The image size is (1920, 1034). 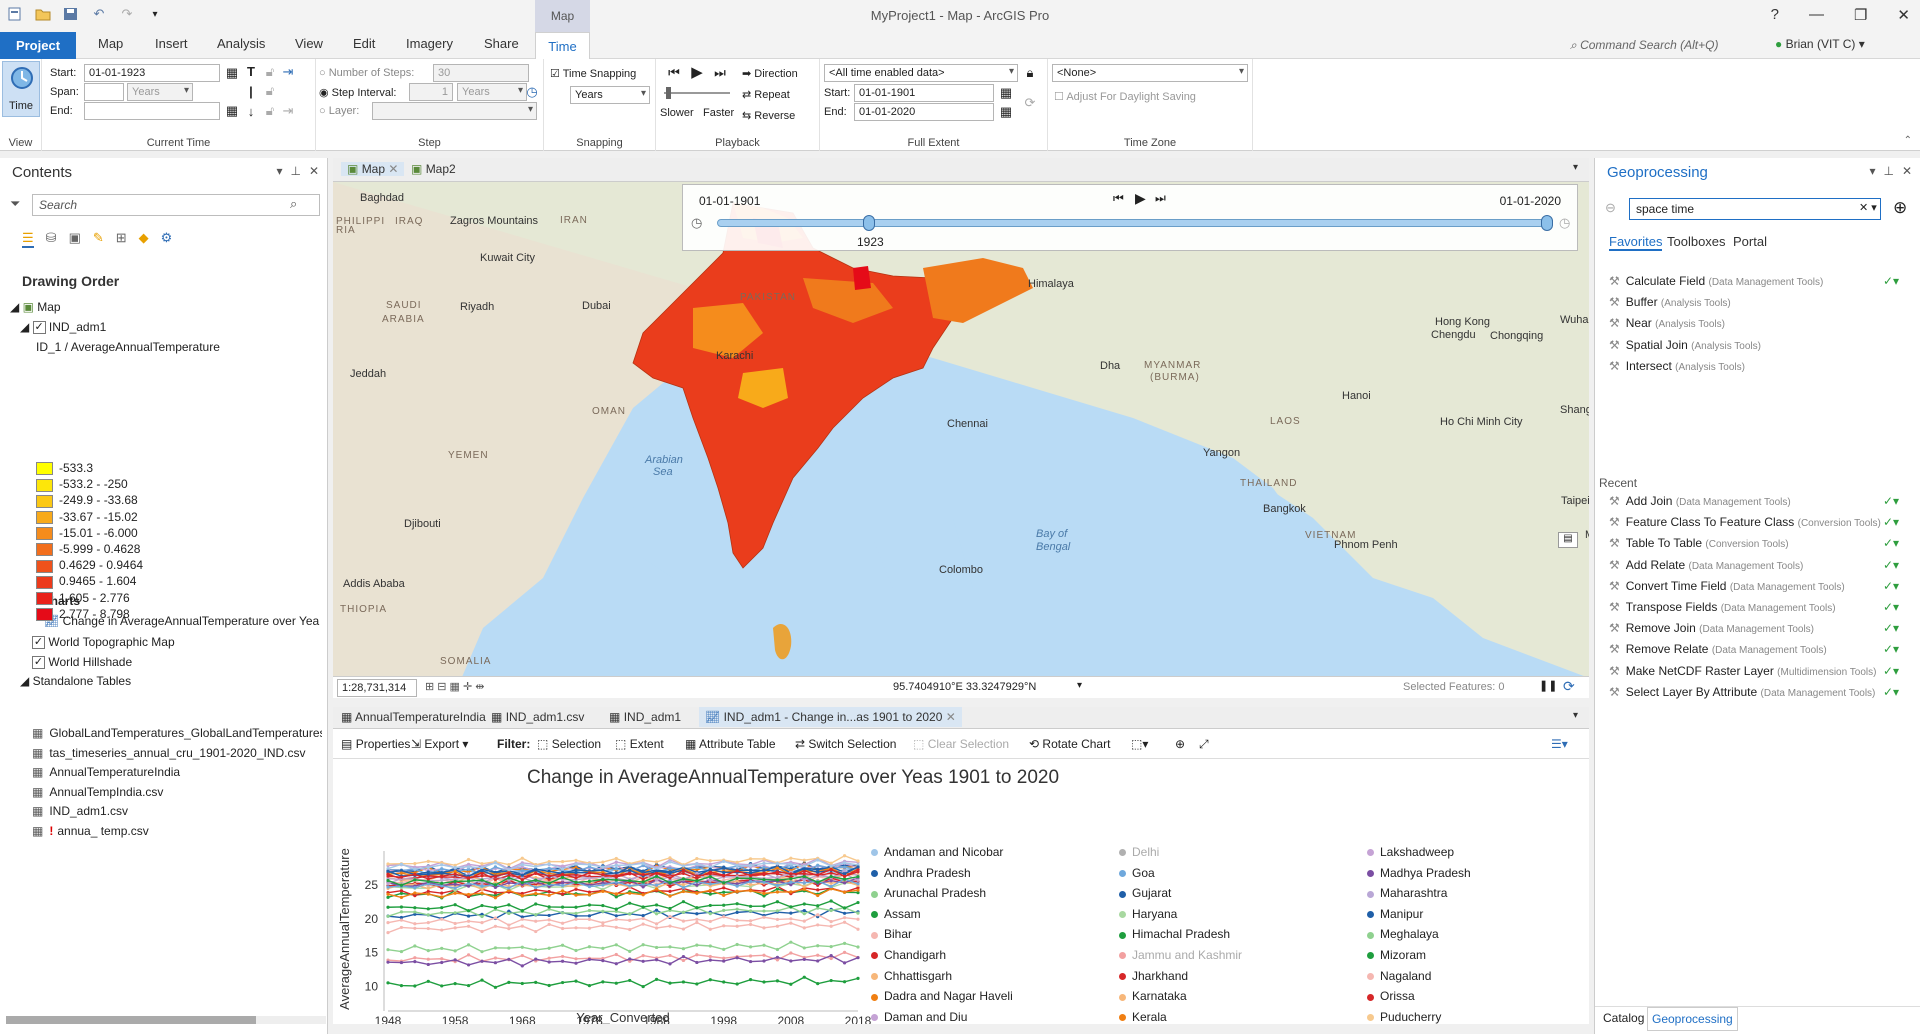 I want to click on standalone-tables-node: ◢ Standalone Tables, so click(x=76, y=681).